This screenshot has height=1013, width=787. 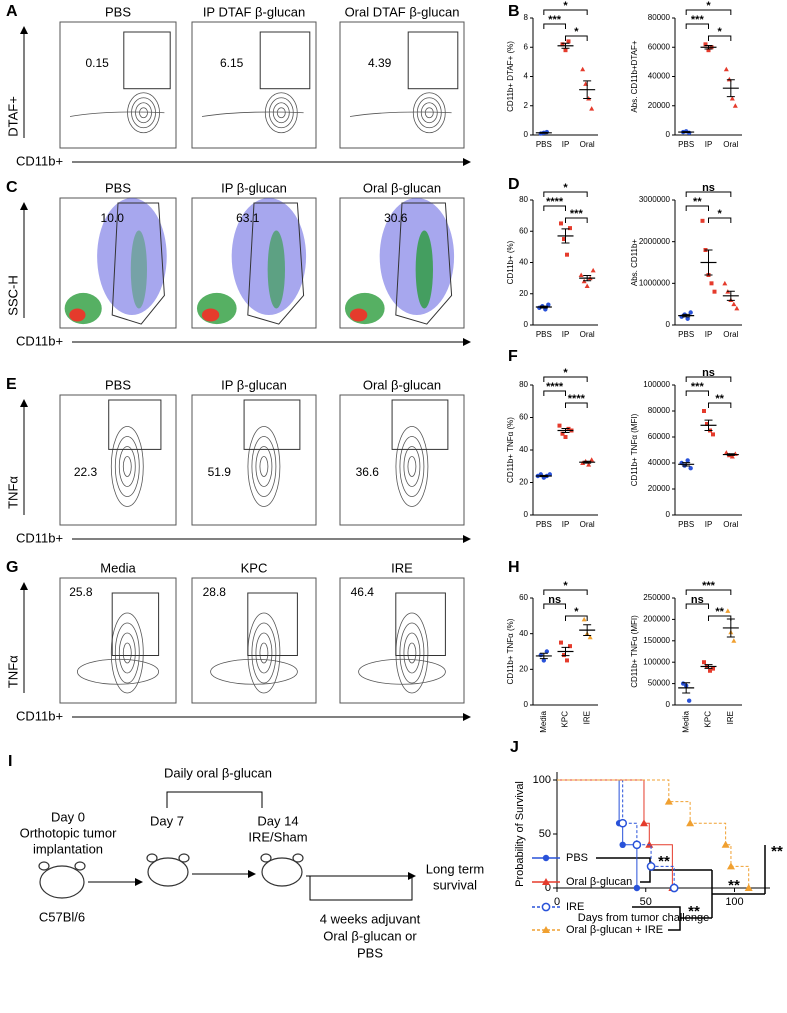 What do you see at coordinates (587, 144) in the screenshot?
I see `x-tick-label: Oral` at bounding box center [587, 144].